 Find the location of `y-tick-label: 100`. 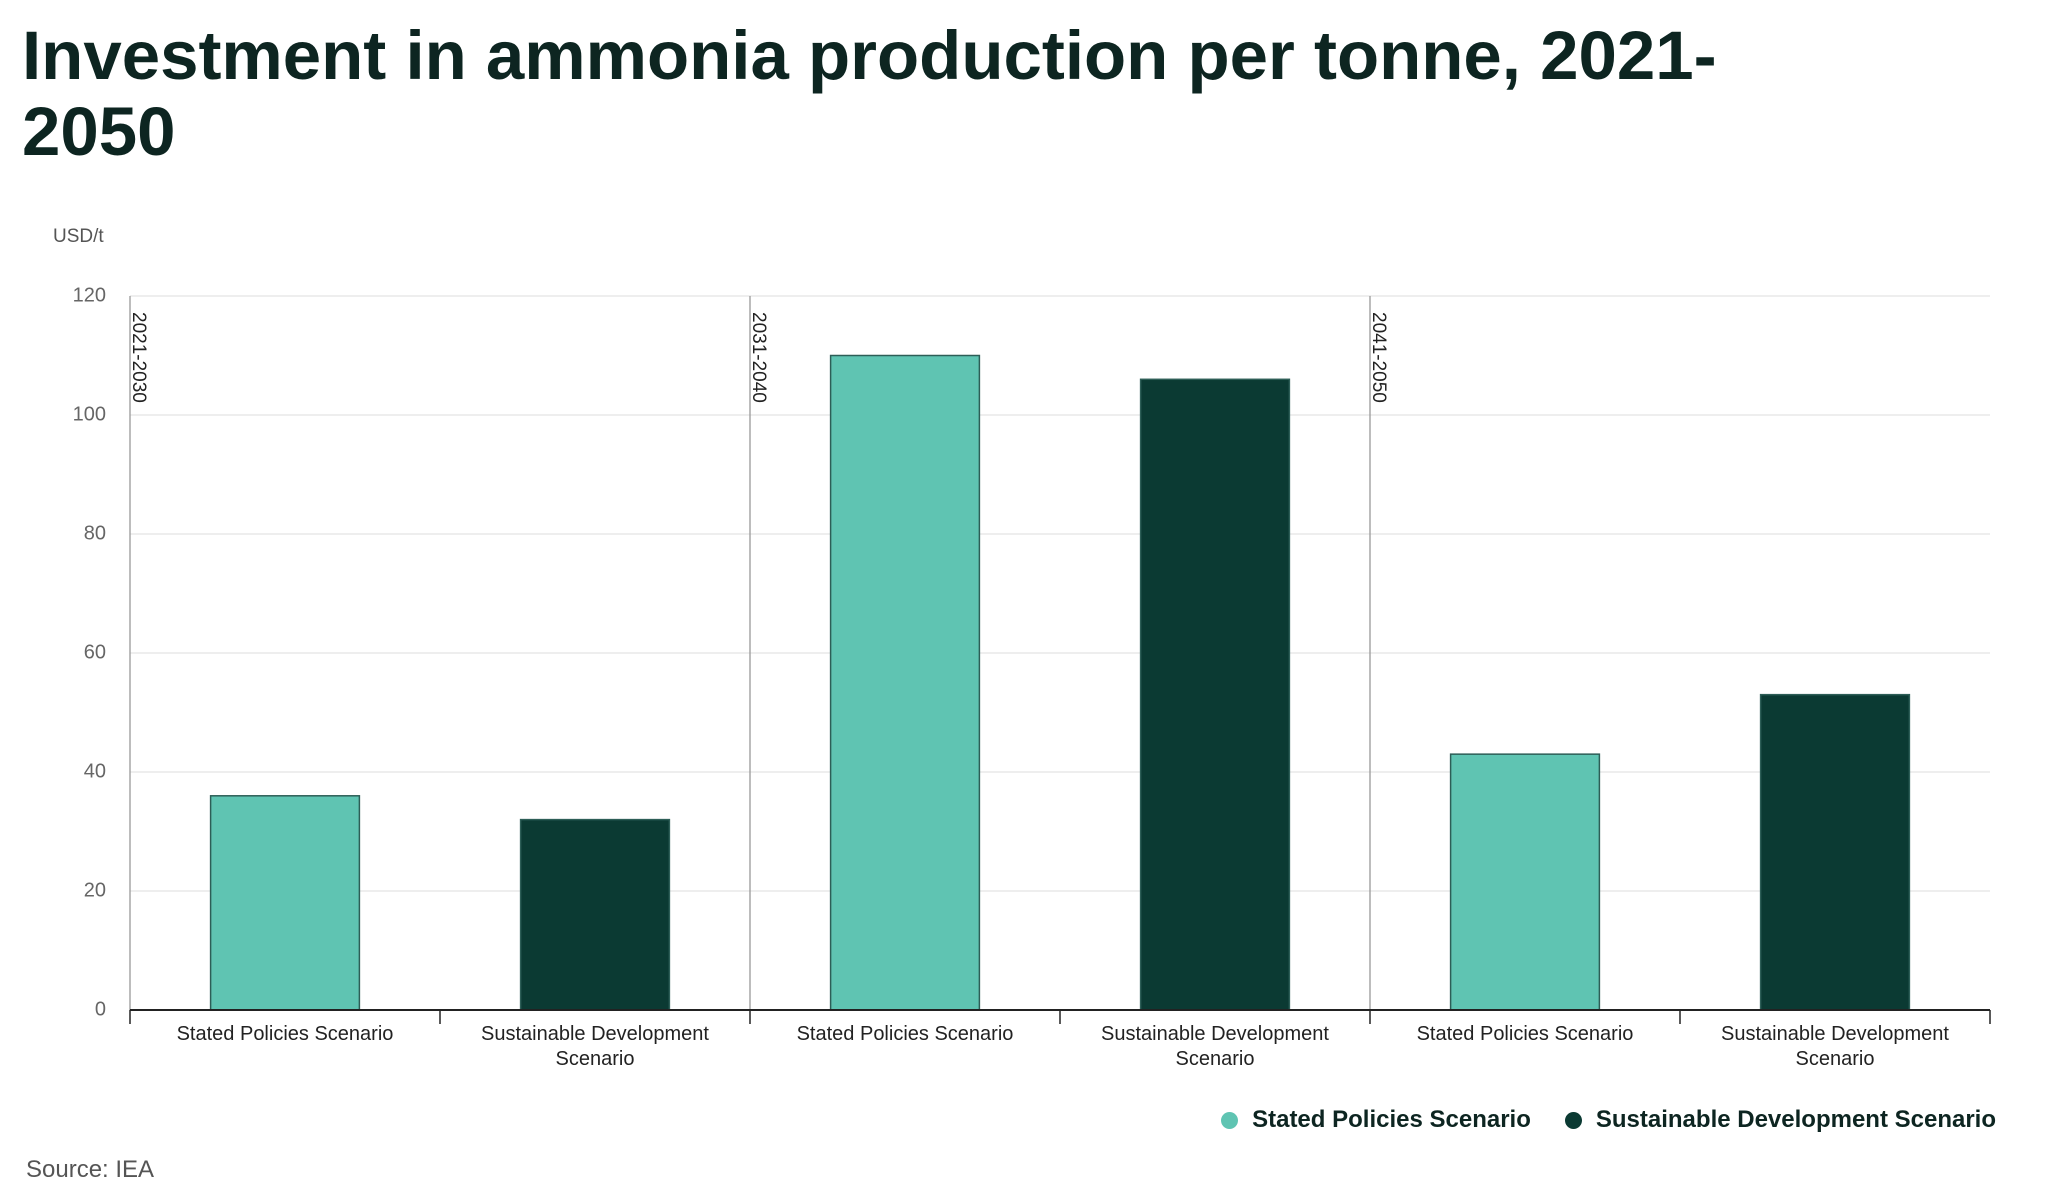

y-tick-label: 100 is located at coordinates (89, 414).